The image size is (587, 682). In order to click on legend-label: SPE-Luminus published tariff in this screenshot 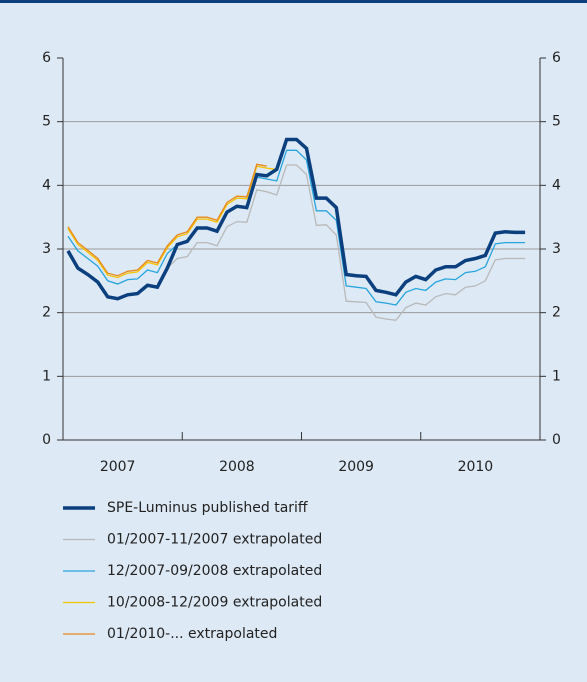, I will do `click(207, 508)`.